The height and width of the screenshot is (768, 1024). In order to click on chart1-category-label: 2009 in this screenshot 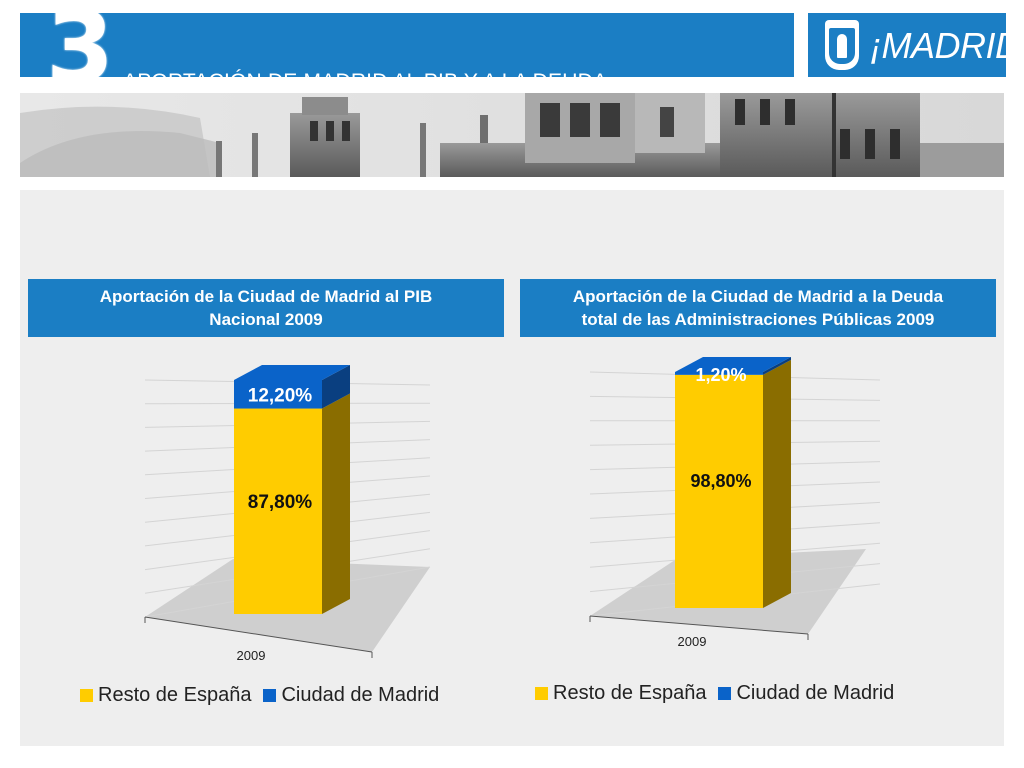, I will do `click(251, 655)`.